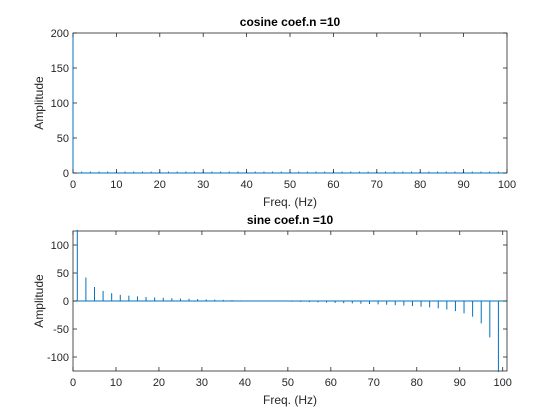 This screenshot has width=560, height=420. Describe the element at coordinates (61, 330) in the screenshot. I see `sine-ytick-label: -50` at that location.